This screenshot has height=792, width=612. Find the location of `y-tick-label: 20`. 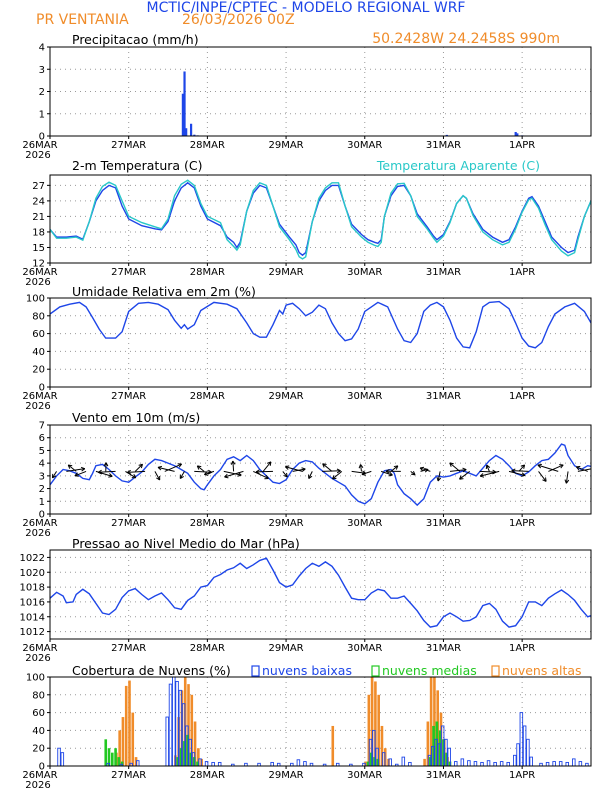

y-tick-label: 20 is located at coordinates (38, 370).